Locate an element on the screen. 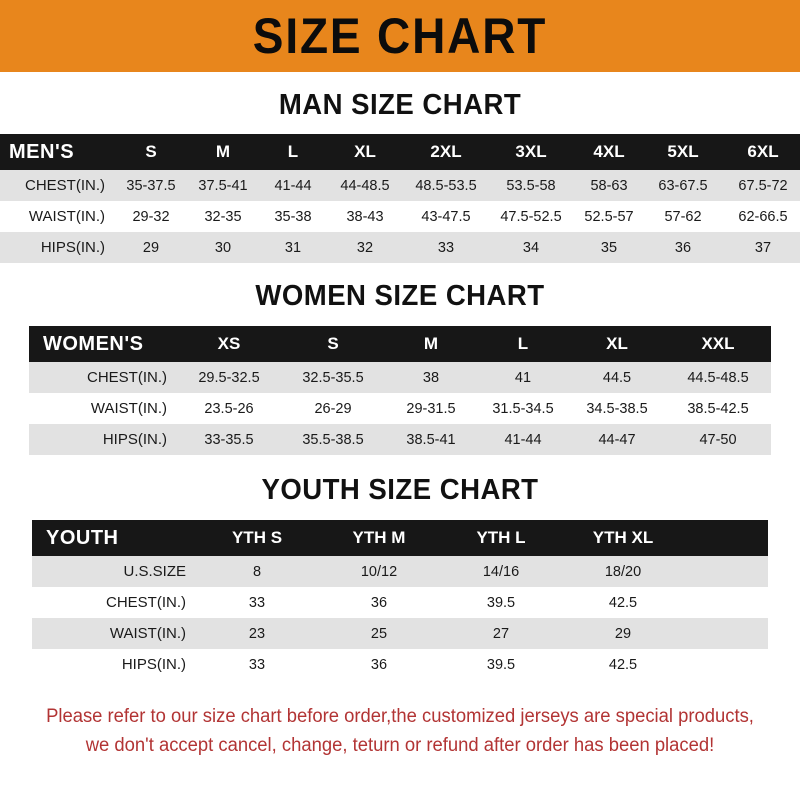 The image size is (800, 800). page-banner: SIZE CHART is located at coordinates (400, 36).